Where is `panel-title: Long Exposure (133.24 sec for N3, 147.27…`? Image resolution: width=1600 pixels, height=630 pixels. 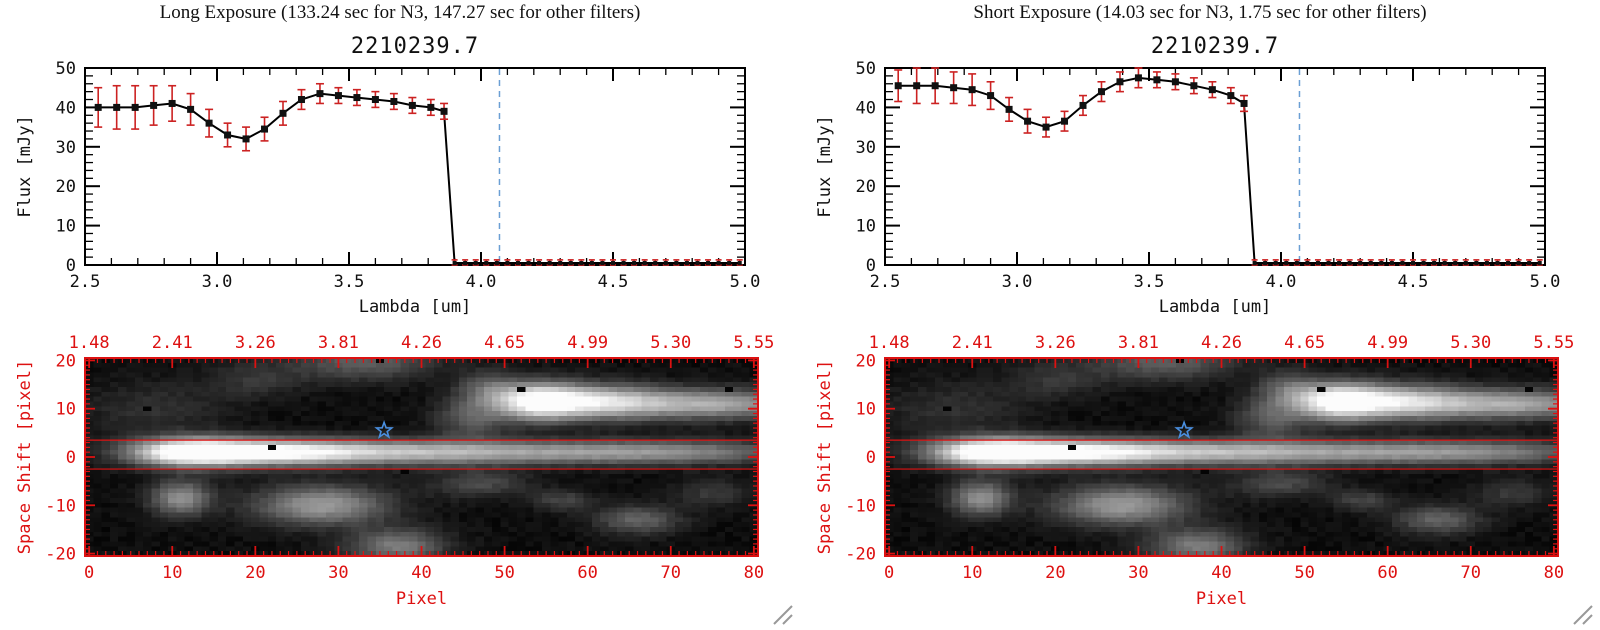 panel-title: Long Exposure (133.24 sec for N3, 147.27… is located at coordinates (400, 12).